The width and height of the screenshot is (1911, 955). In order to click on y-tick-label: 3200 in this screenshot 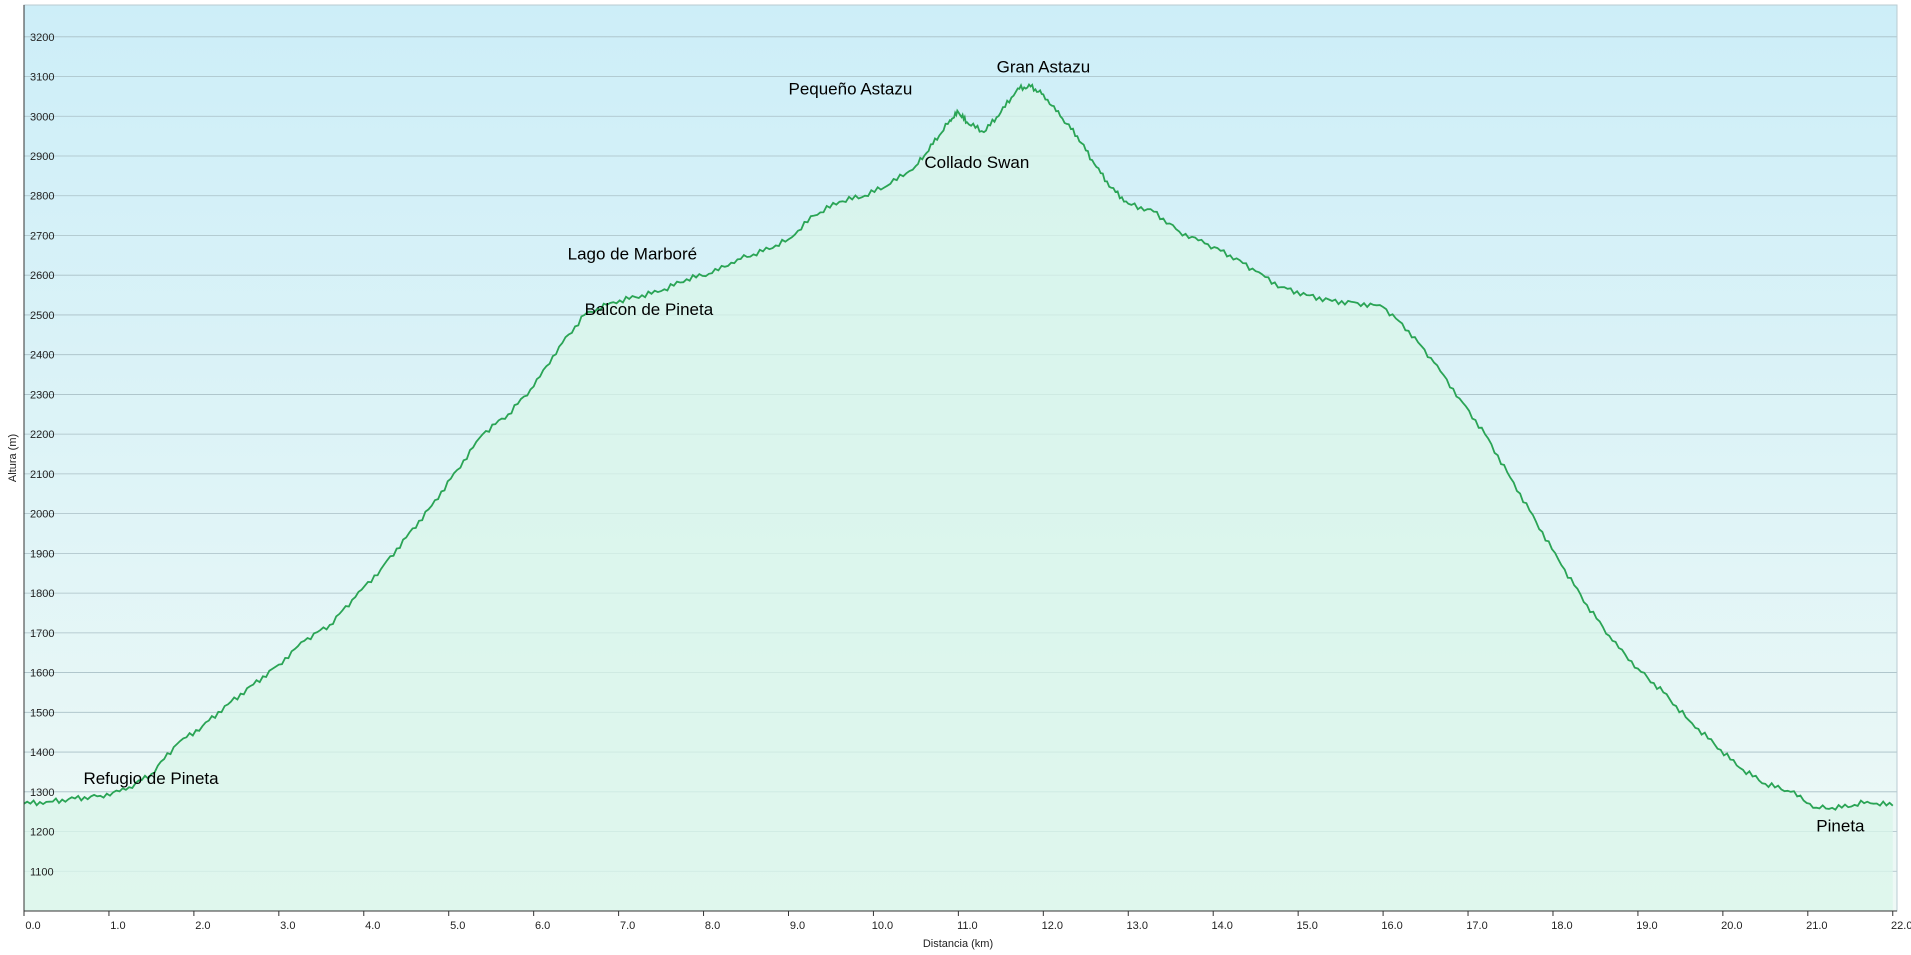, I will do `click(42, 38)`.